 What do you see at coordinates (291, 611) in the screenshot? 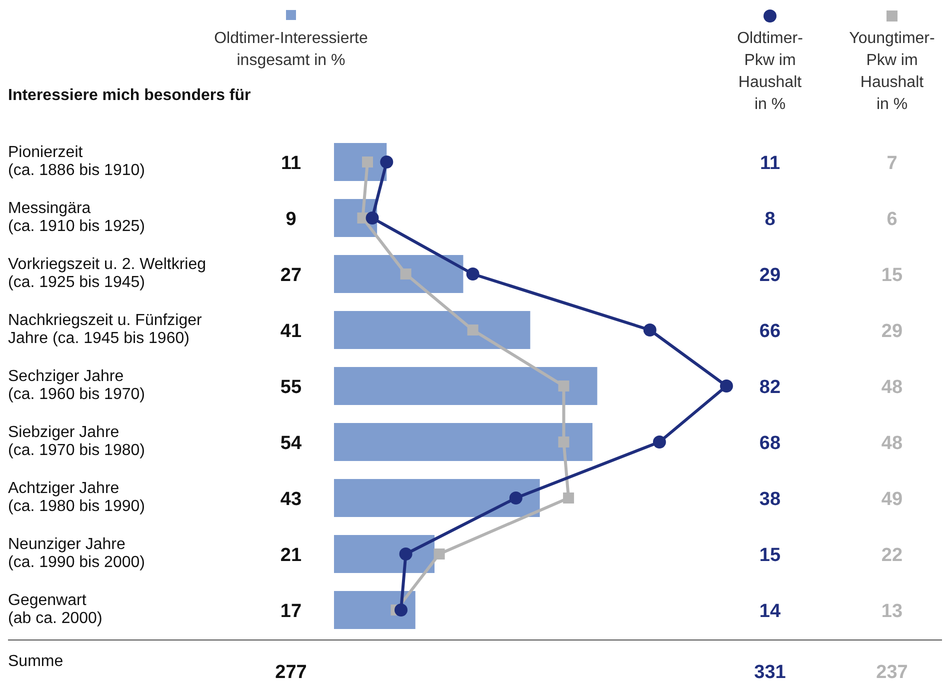
I see `data-label: 17` at bounding box center [291, 611].